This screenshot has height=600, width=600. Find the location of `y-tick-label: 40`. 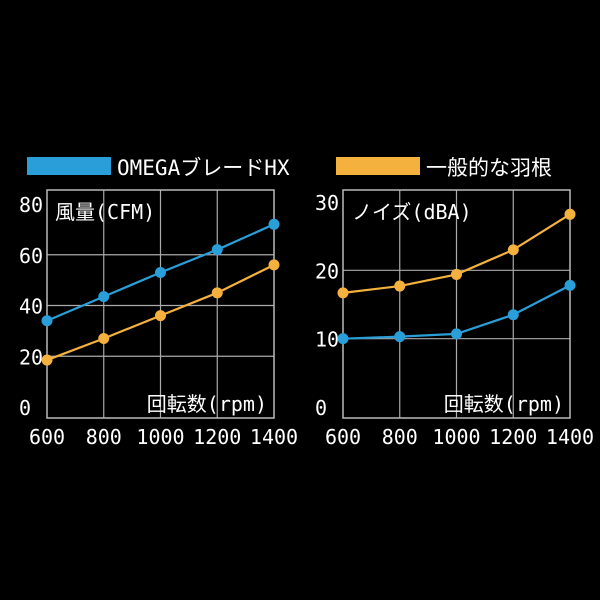

y-tick-label: 40 is located at coordinates (31, 307).